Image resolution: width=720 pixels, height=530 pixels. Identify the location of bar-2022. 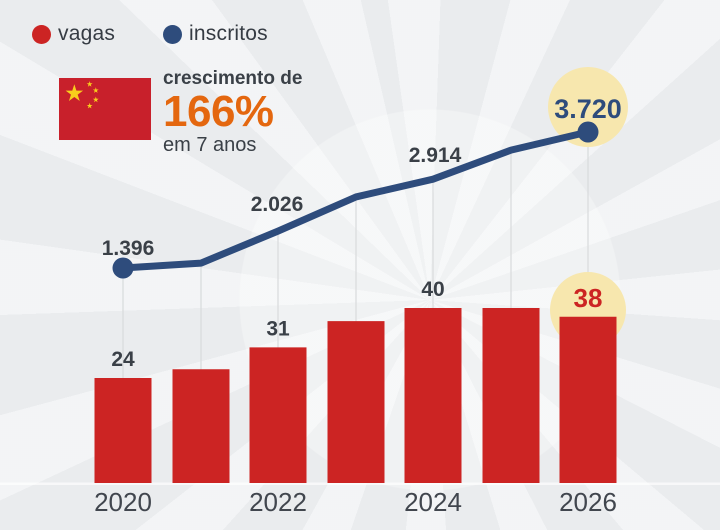
(278, 415).